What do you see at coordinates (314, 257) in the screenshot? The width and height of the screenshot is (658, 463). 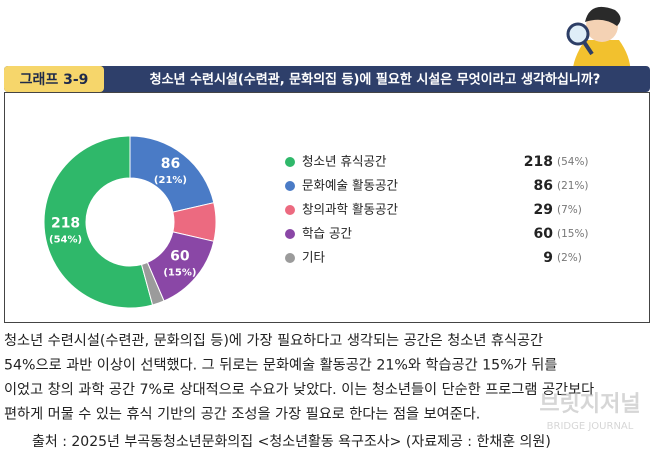 I see `legend-label: 기타` at bounding box center [314, 257].